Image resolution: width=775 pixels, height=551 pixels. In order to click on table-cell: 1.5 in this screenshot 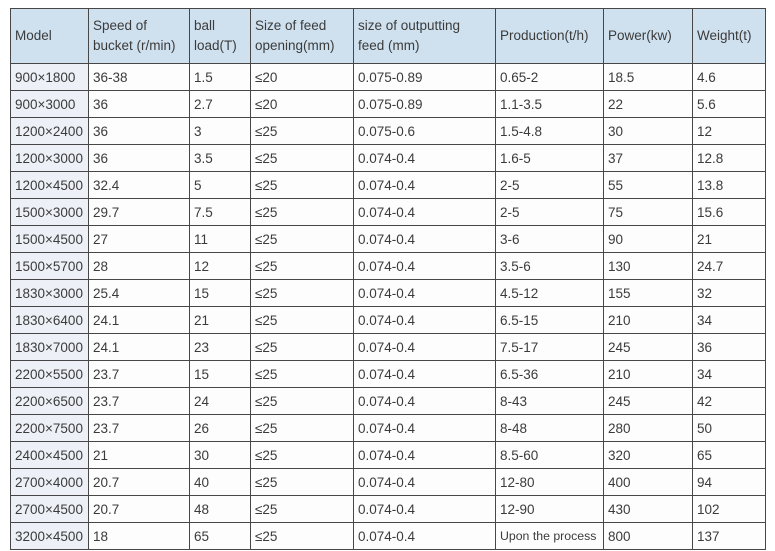, I will do `click(220, 77)`.